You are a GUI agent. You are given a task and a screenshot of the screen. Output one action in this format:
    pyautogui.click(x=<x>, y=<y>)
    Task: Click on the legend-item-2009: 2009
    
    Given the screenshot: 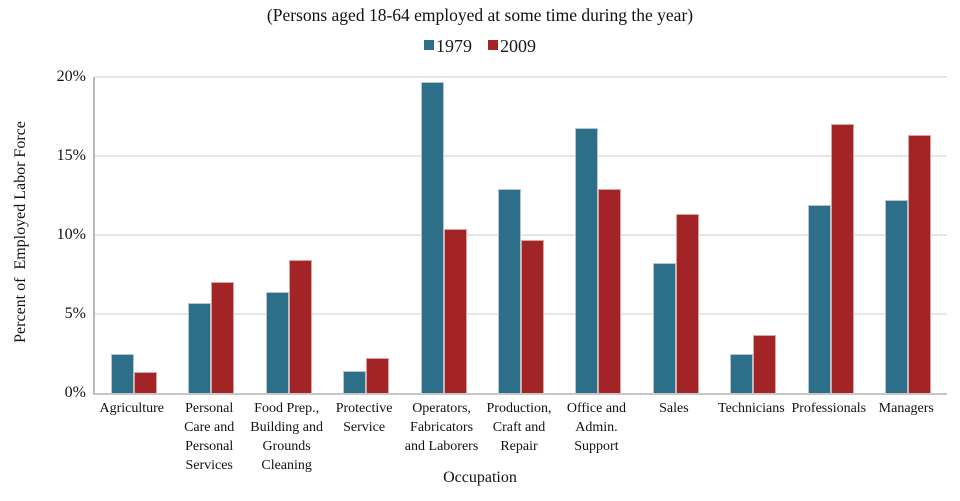 What is the action you would take?
    pyautogui.click(x=512, y=46)
    